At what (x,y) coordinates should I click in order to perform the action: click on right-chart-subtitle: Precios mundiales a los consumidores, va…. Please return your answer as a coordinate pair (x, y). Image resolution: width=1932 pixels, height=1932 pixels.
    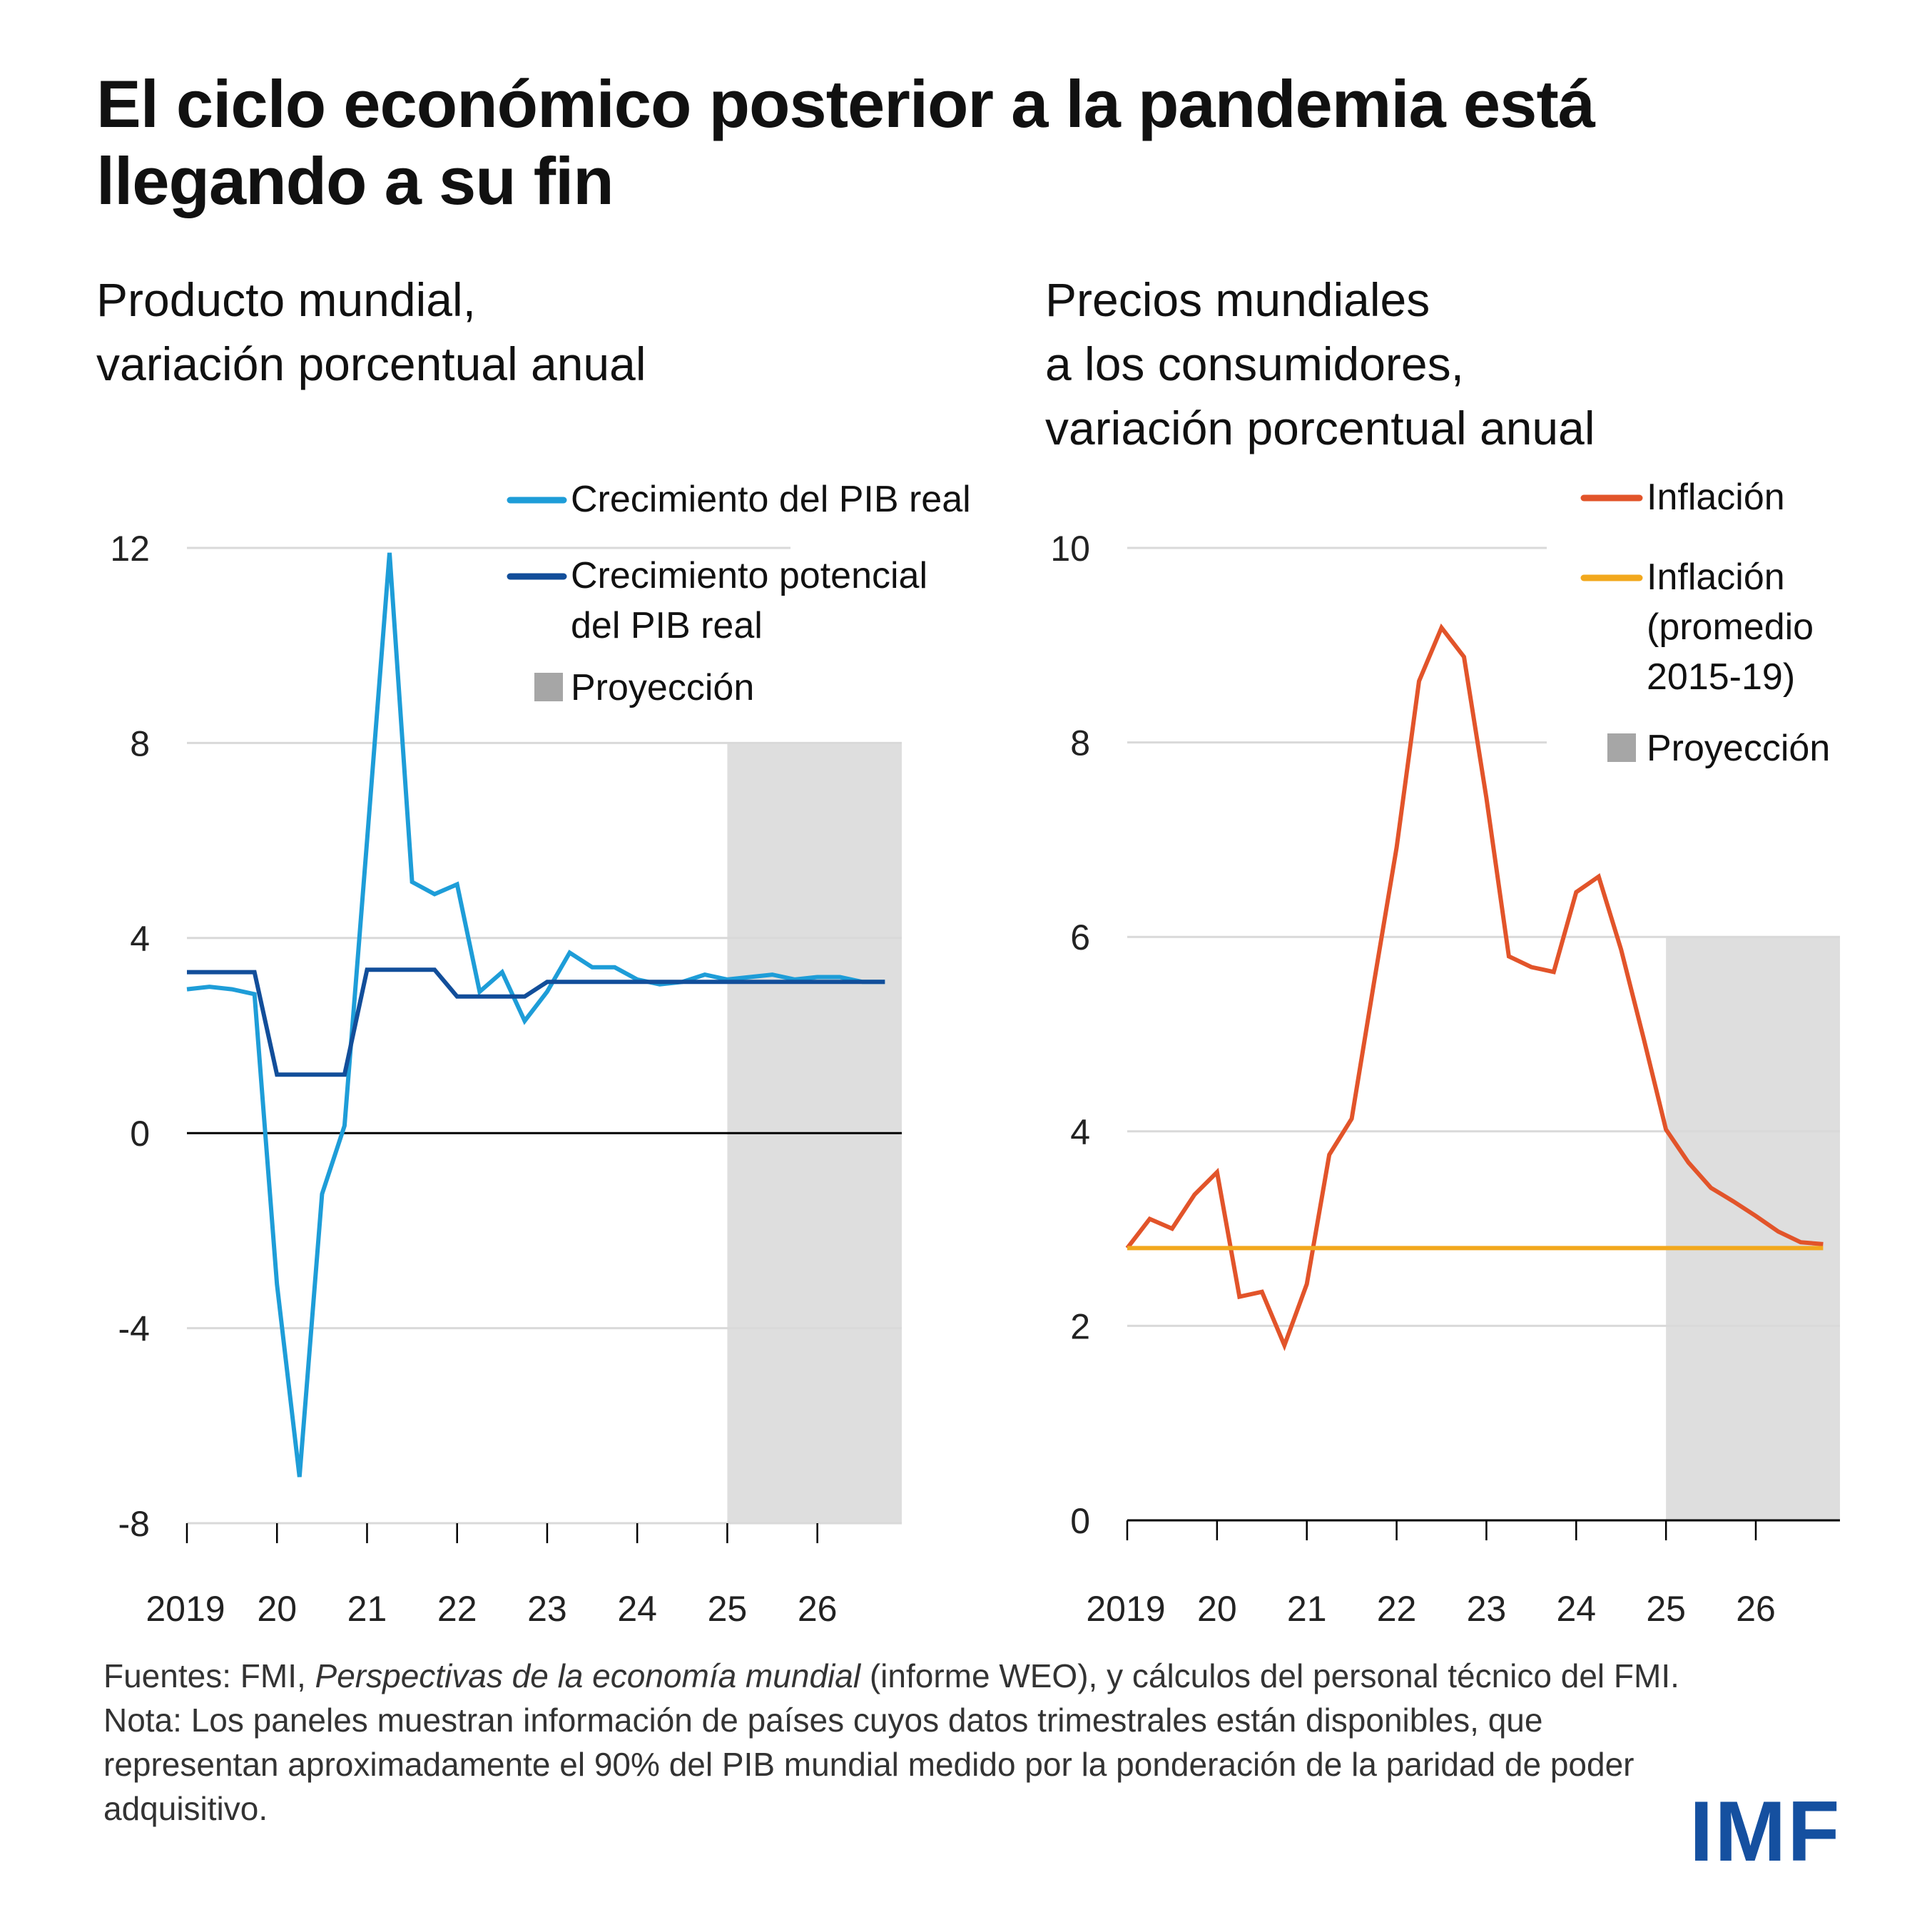
    Looking at the image, I should click on (1320, 364).